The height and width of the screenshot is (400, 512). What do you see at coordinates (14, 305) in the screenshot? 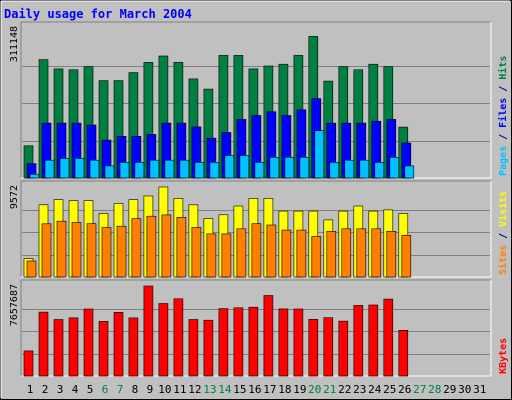
I see `y-max-label: 7657687` at bounding box center [14, 305].